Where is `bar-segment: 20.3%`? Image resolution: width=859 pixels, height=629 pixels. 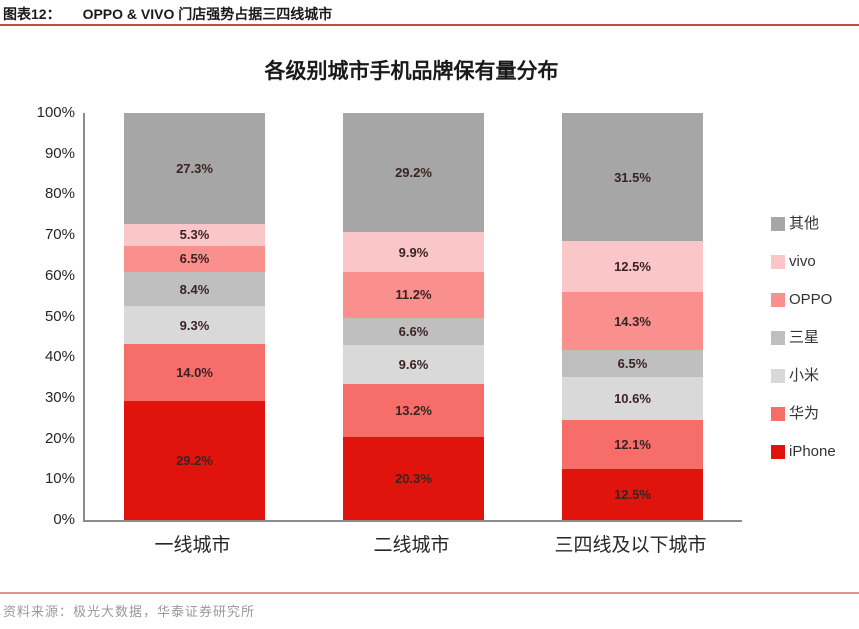
bar-segment: 20.3% is located at coordinates (413, 478).